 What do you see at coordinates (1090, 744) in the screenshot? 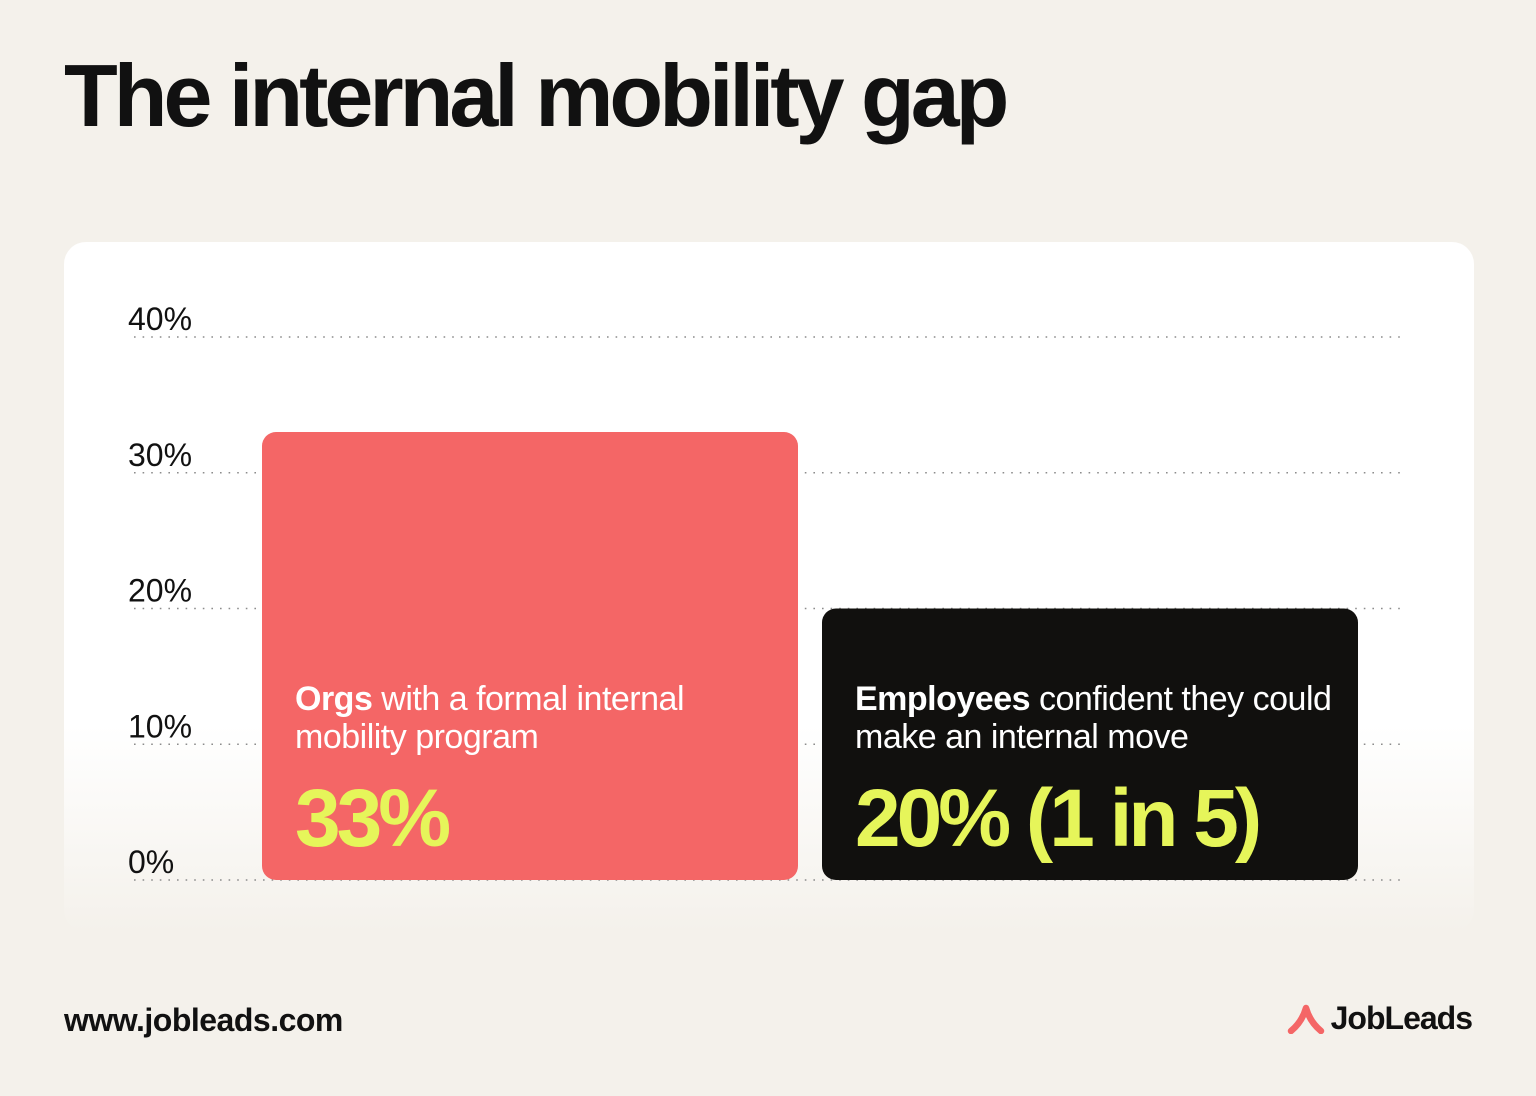
I see `bar-employees` at bounding box center [1090, 744].